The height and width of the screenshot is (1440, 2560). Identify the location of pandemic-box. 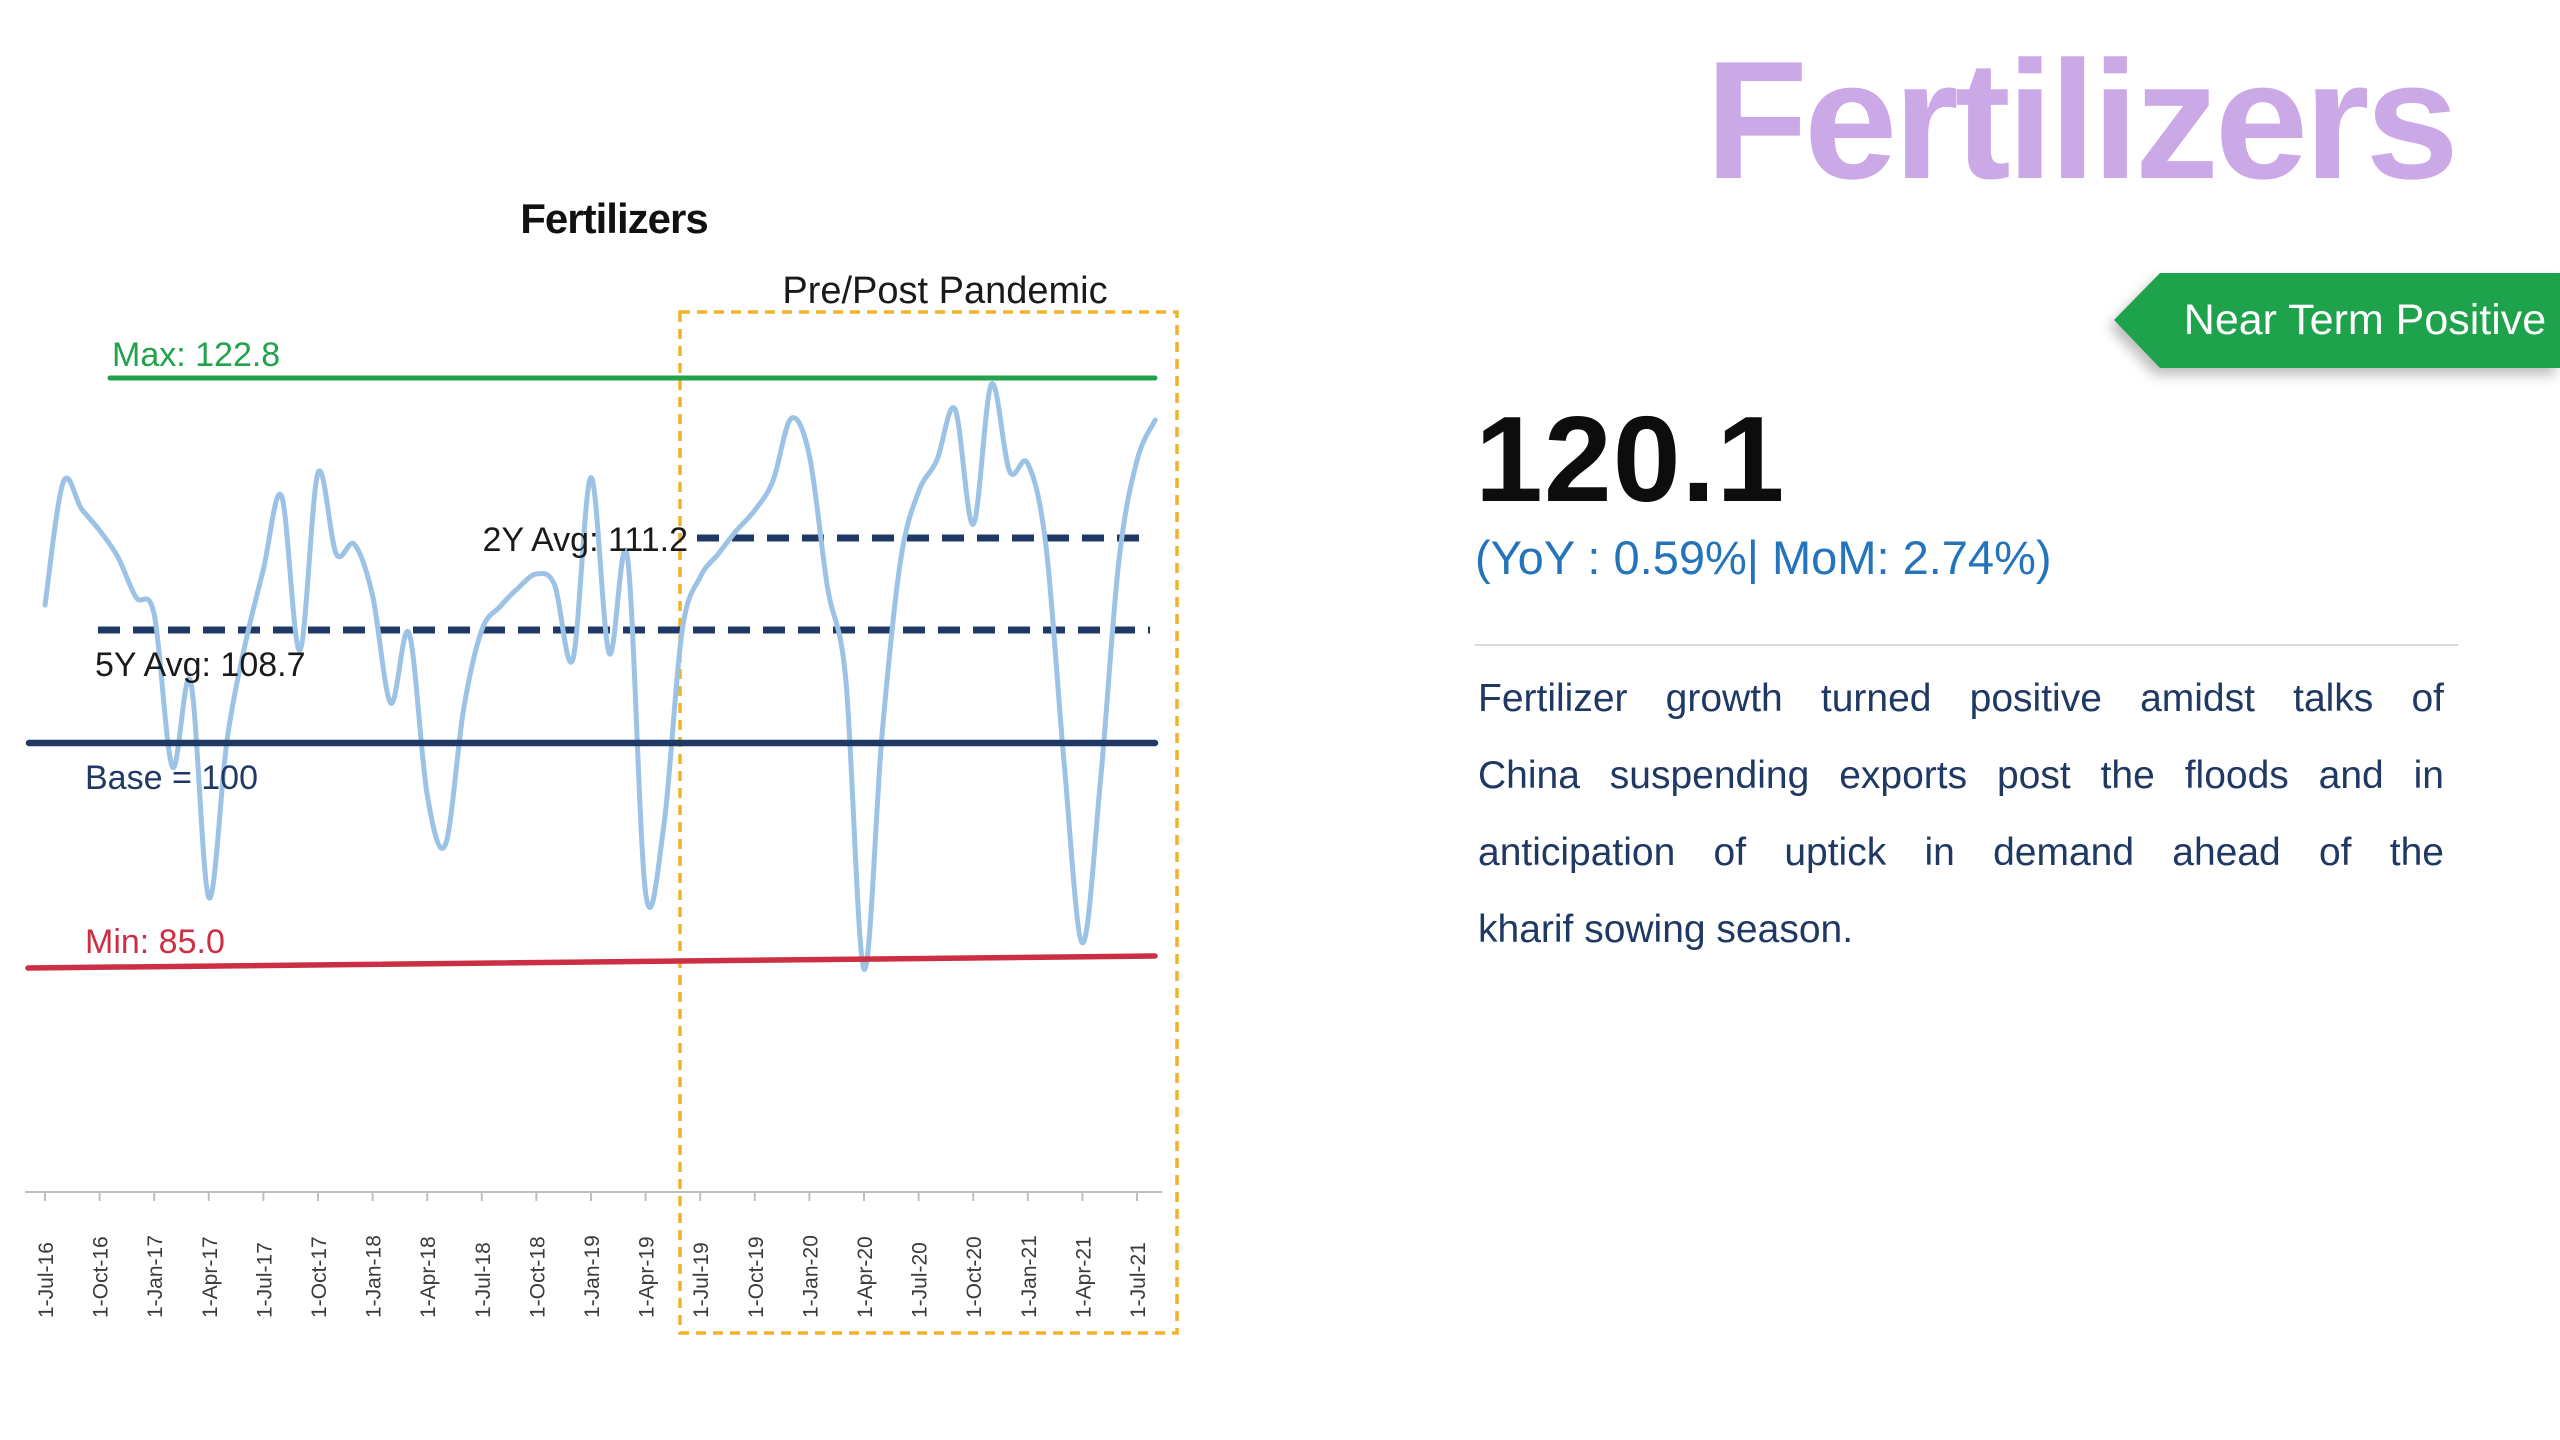
(928, 822).